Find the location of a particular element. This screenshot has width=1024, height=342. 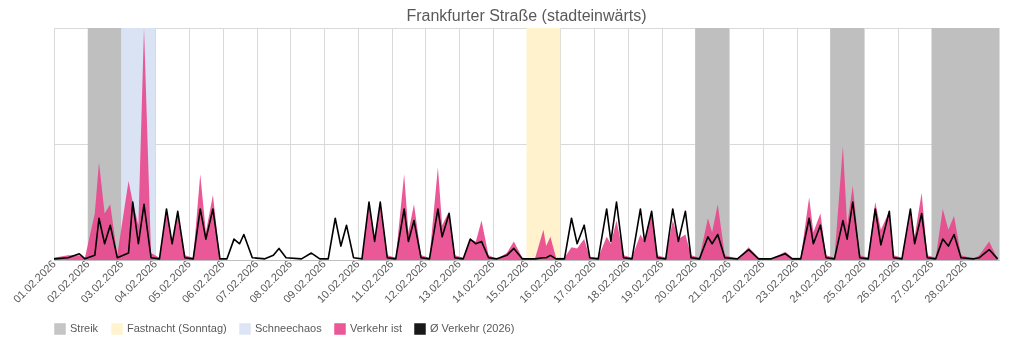

legend-label: Schneechaos is located at coordinates (289, 328).